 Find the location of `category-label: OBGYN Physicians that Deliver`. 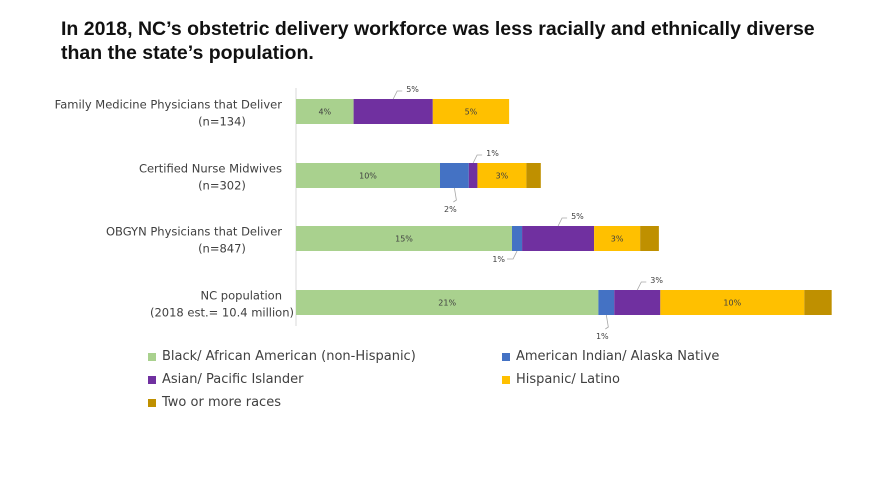

category-label: OBGYN Physicians that Deliver is located at coordinates (194, 232).